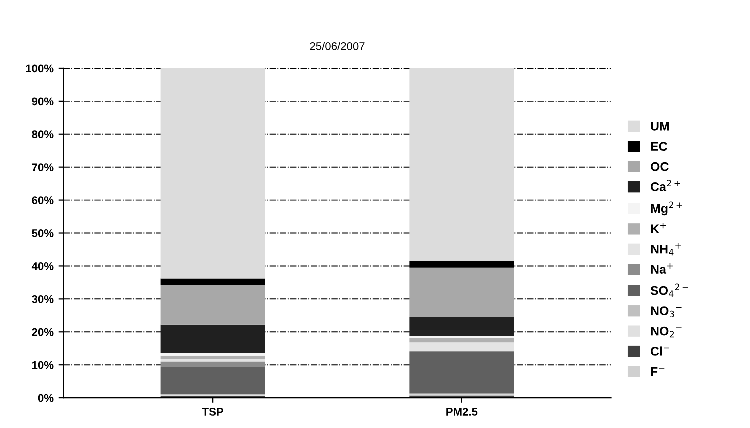 The height and width of the screenshot is (428, 750). I want to click on y-tick-label: 50%, so click(43, 234).